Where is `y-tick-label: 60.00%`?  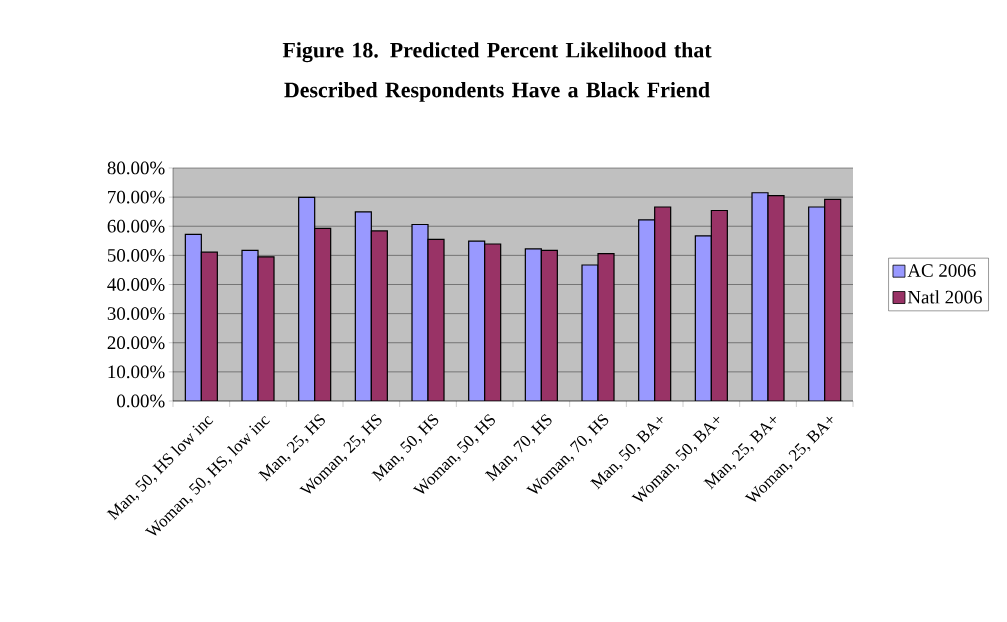 y-tick-label: 60.00% is located at coordinates (136, 226).